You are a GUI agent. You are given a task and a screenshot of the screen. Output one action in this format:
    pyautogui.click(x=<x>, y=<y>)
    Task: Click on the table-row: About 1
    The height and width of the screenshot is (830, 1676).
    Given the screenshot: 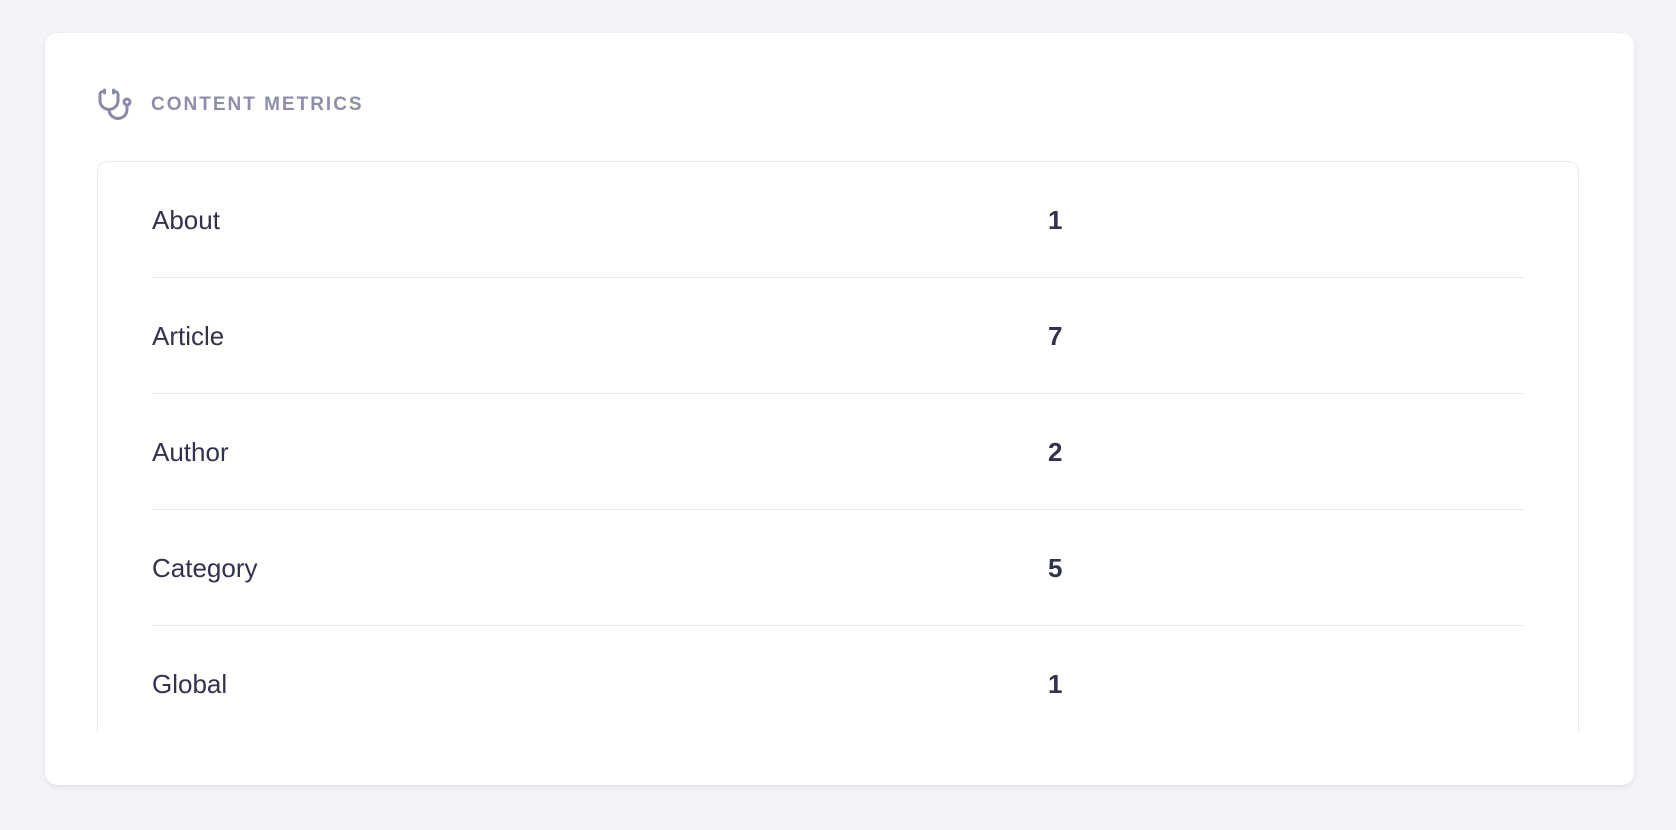 What is the action you would take?
    pyautogui.click(x=838, y=220)
    